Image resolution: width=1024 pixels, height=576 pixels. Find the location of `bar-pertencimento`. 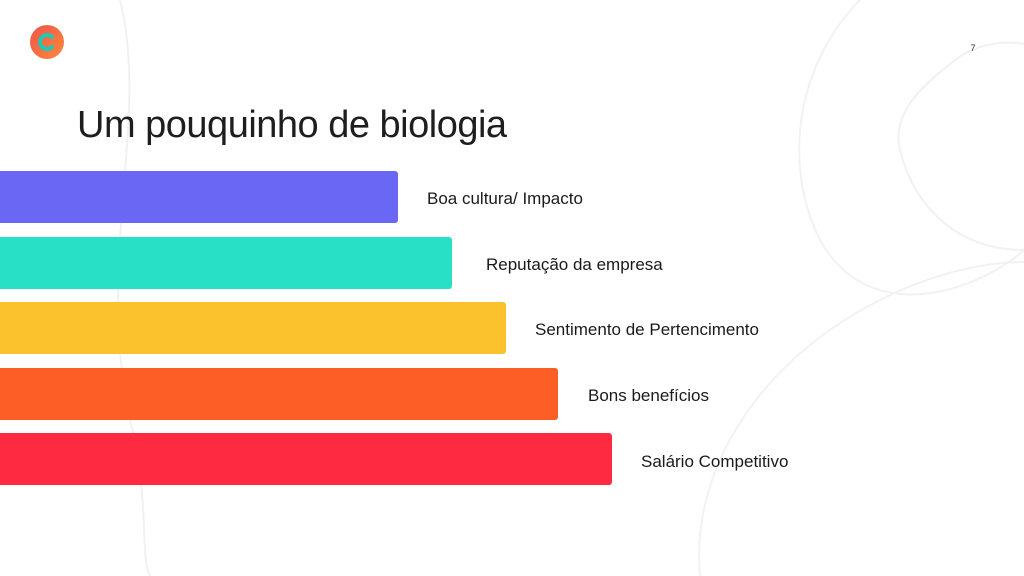

bar-pertencimento is located at coordinates (253, 328).